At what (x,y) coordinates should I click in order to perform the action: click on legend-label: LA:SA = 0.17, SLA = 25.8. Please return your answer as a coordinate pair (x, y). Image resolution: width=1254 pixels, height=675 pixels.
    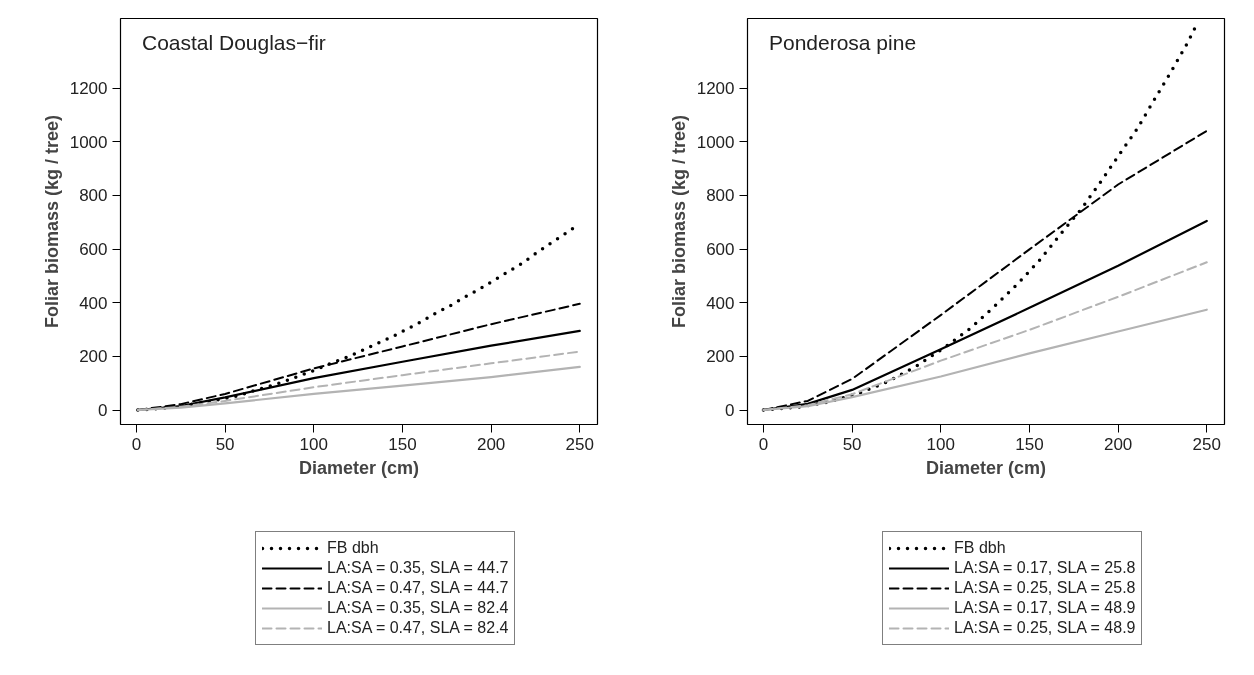
    Looking at the image, I should click on (1045, 568).